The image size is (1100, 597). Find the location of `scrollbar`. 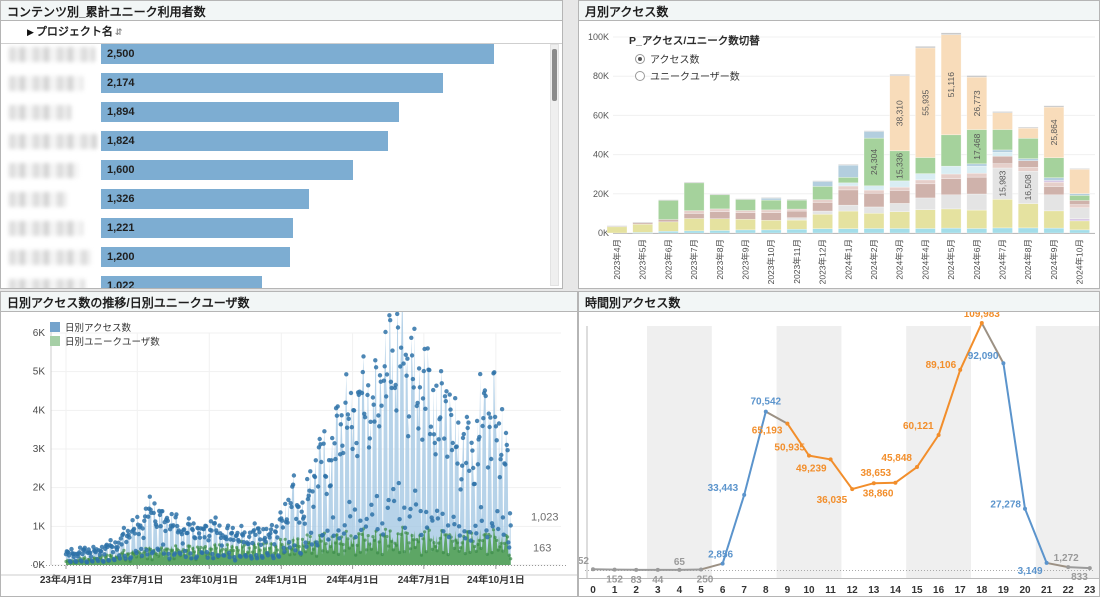

scrollbar is located at coordinates (554, 165).